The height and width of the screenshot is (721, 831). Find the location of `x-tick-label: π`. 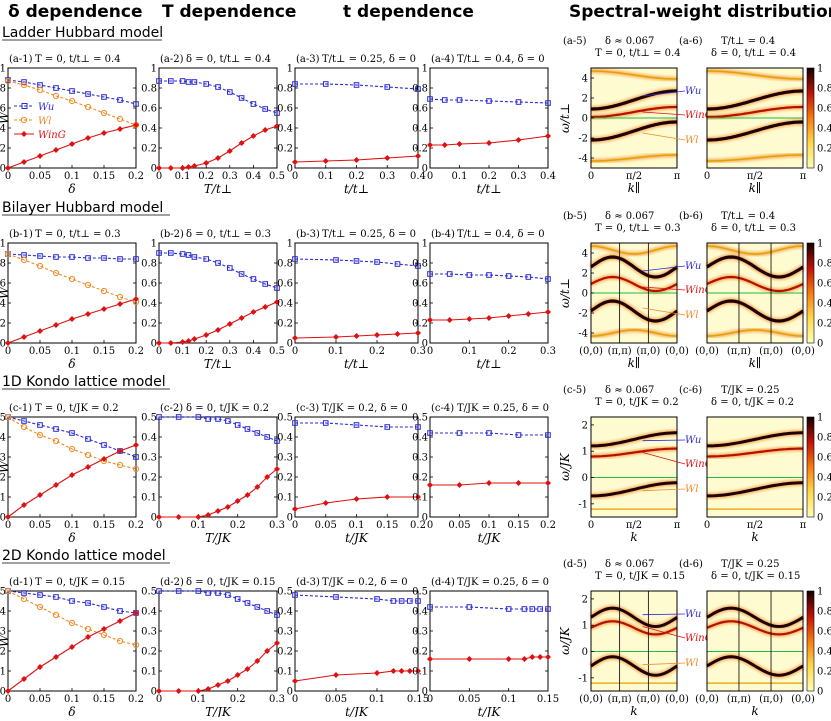

x-tick-label: π is located at coordinates (803, 176).